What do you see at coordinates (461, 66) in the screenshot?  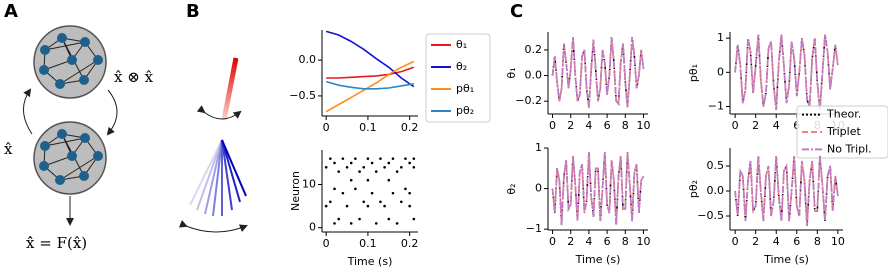 I see `legend-label: θ₂` at bounding box center [461, 66].